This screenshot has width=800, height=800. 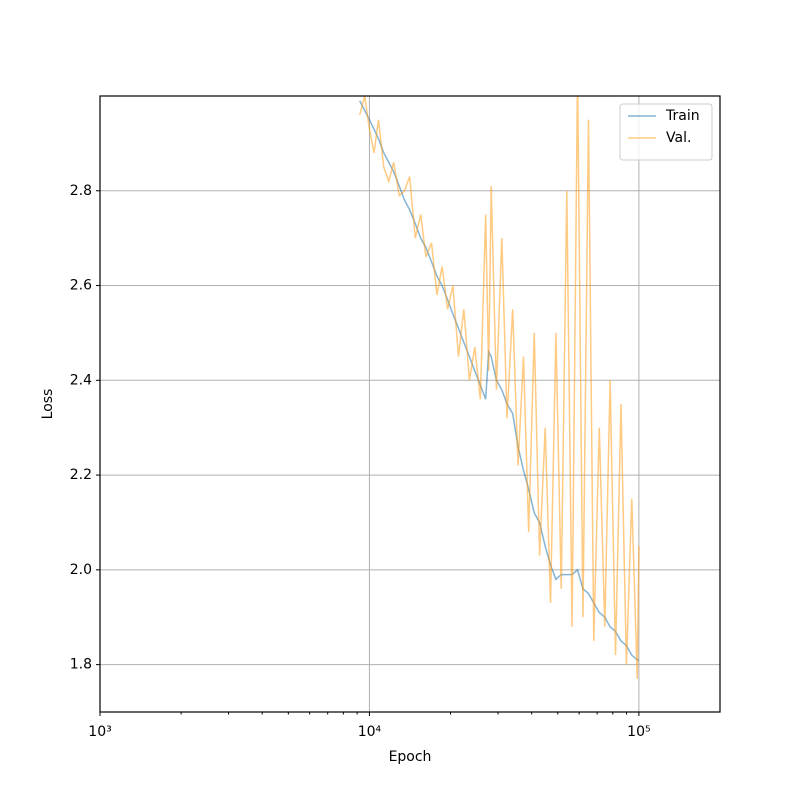 What do you see at coordinates (81, 191) in the screenshot?
I see `y-tick-label: 2.8` at bounding box center [81, 191].